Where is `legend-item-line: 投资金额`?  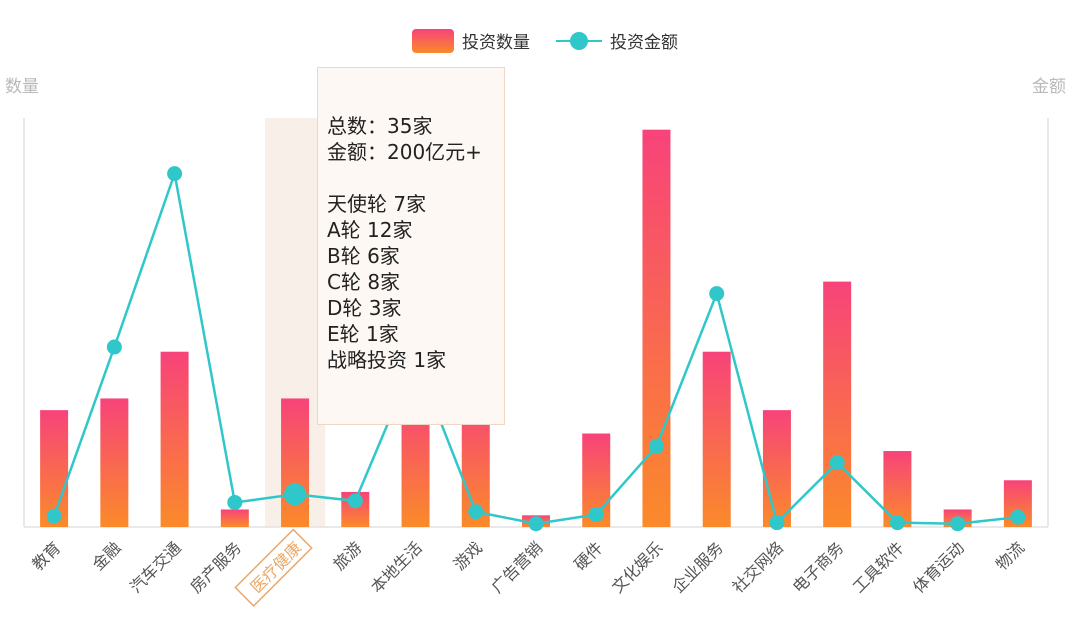
legend-item-line: 投资金额 is located at coordinates (617, 40).